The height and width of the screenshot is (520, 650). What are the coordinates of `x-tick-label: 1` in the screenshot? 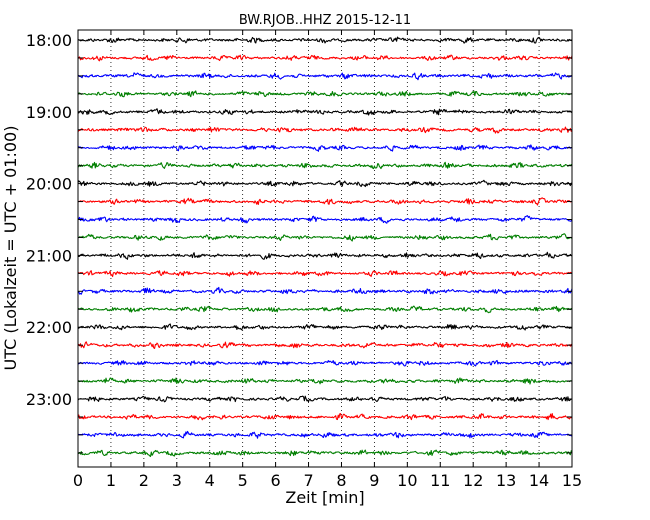 It's located at (111, 480).